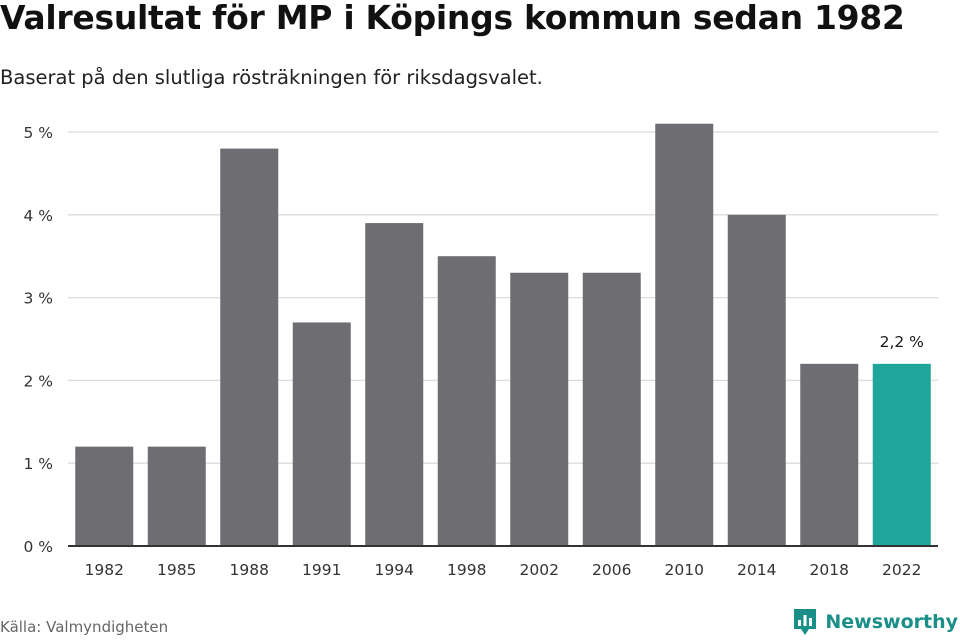 The width and height of the screenshot is (960, 640). I want to click on bar-2014, so click(756, 380).